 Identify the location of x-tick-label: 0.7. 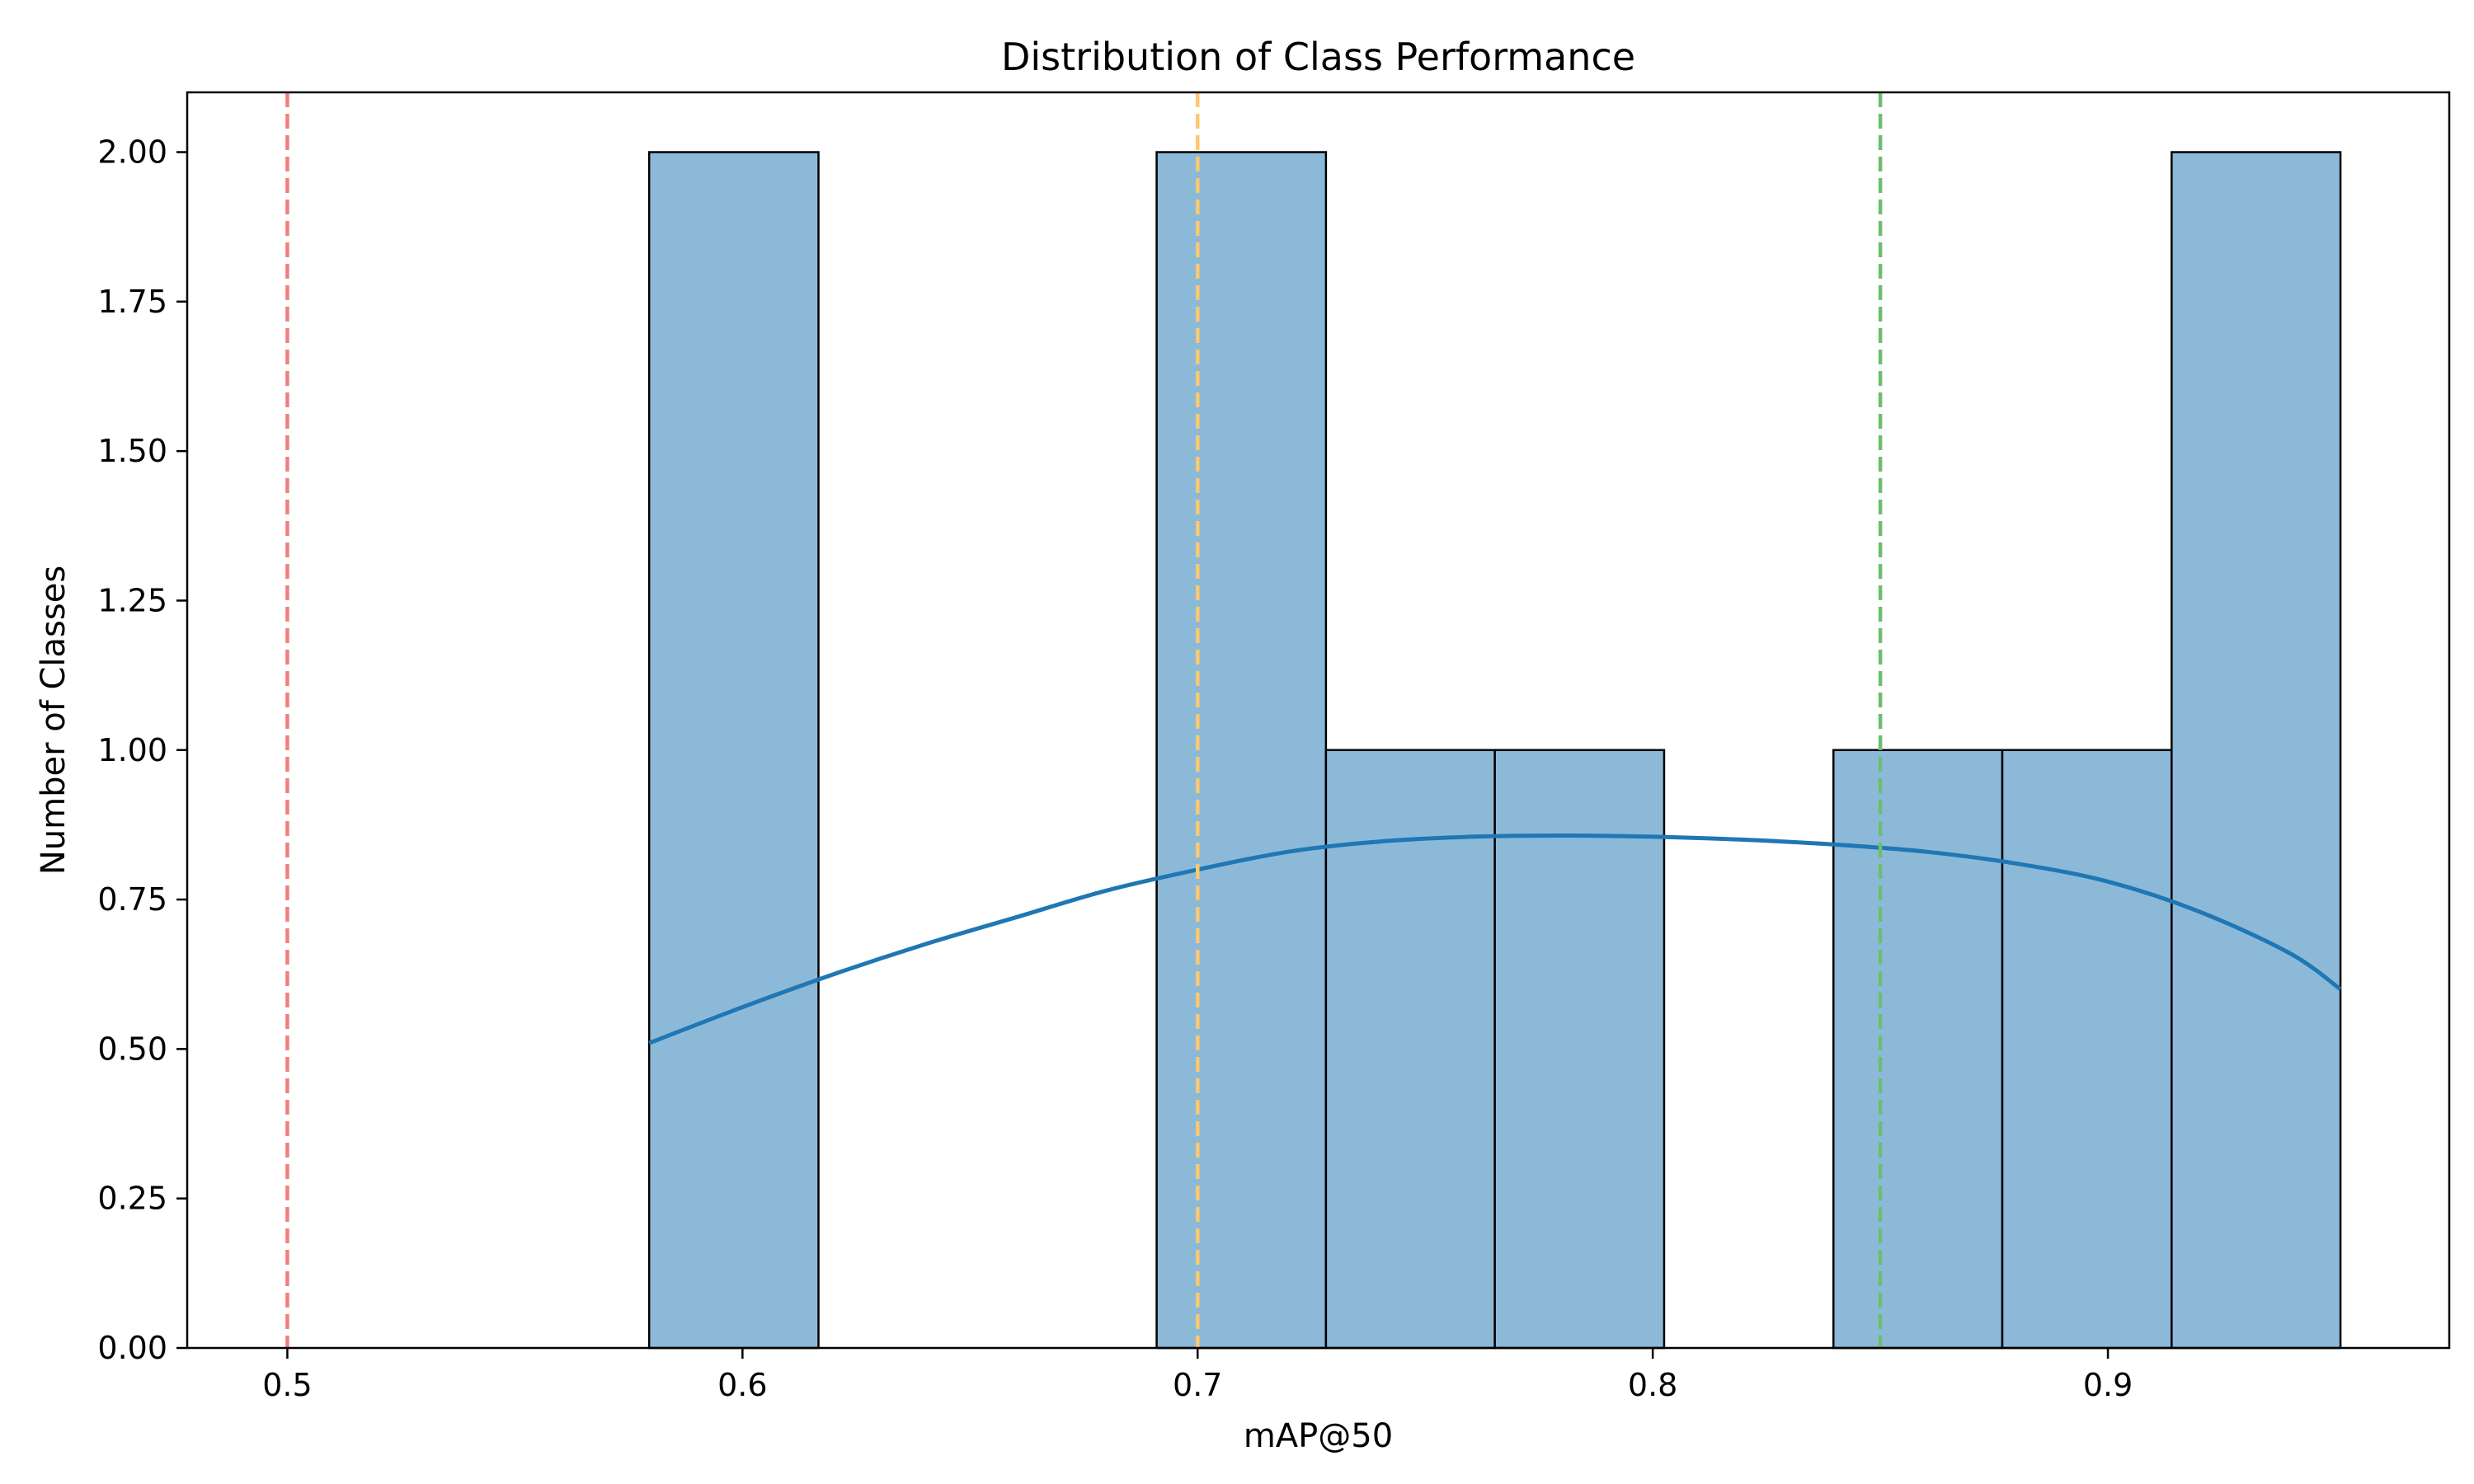
(1197, 1385).